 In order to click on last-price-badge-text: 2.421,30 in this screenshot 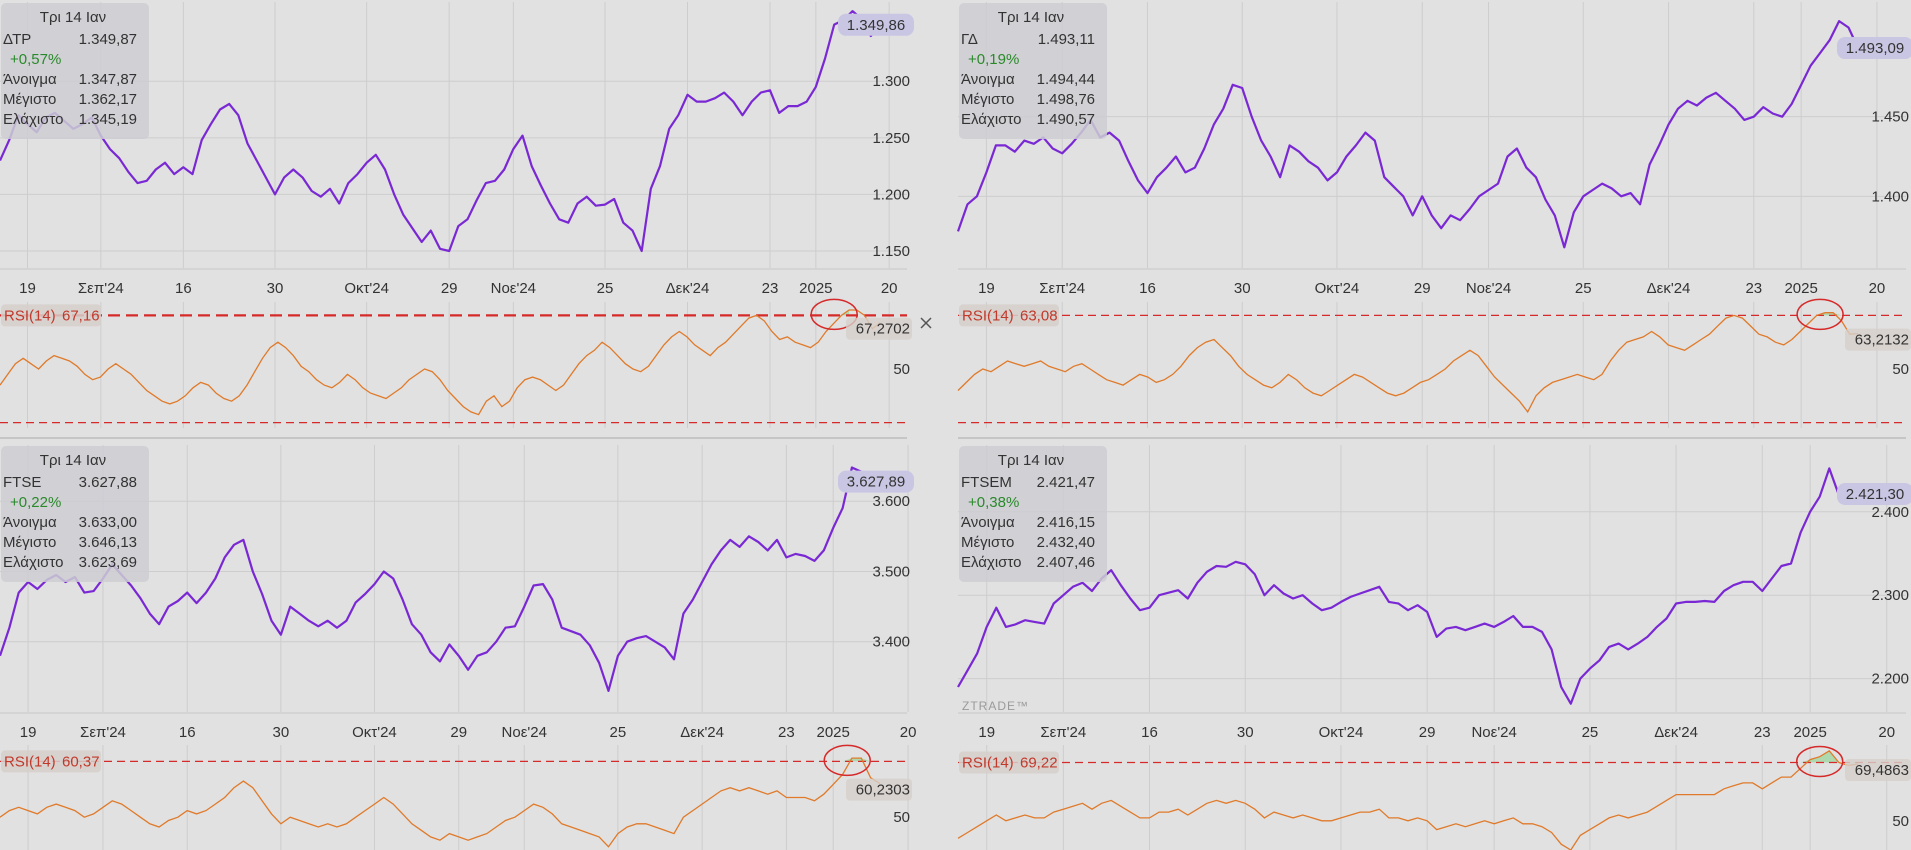, I will do `click(1875, 494)`.